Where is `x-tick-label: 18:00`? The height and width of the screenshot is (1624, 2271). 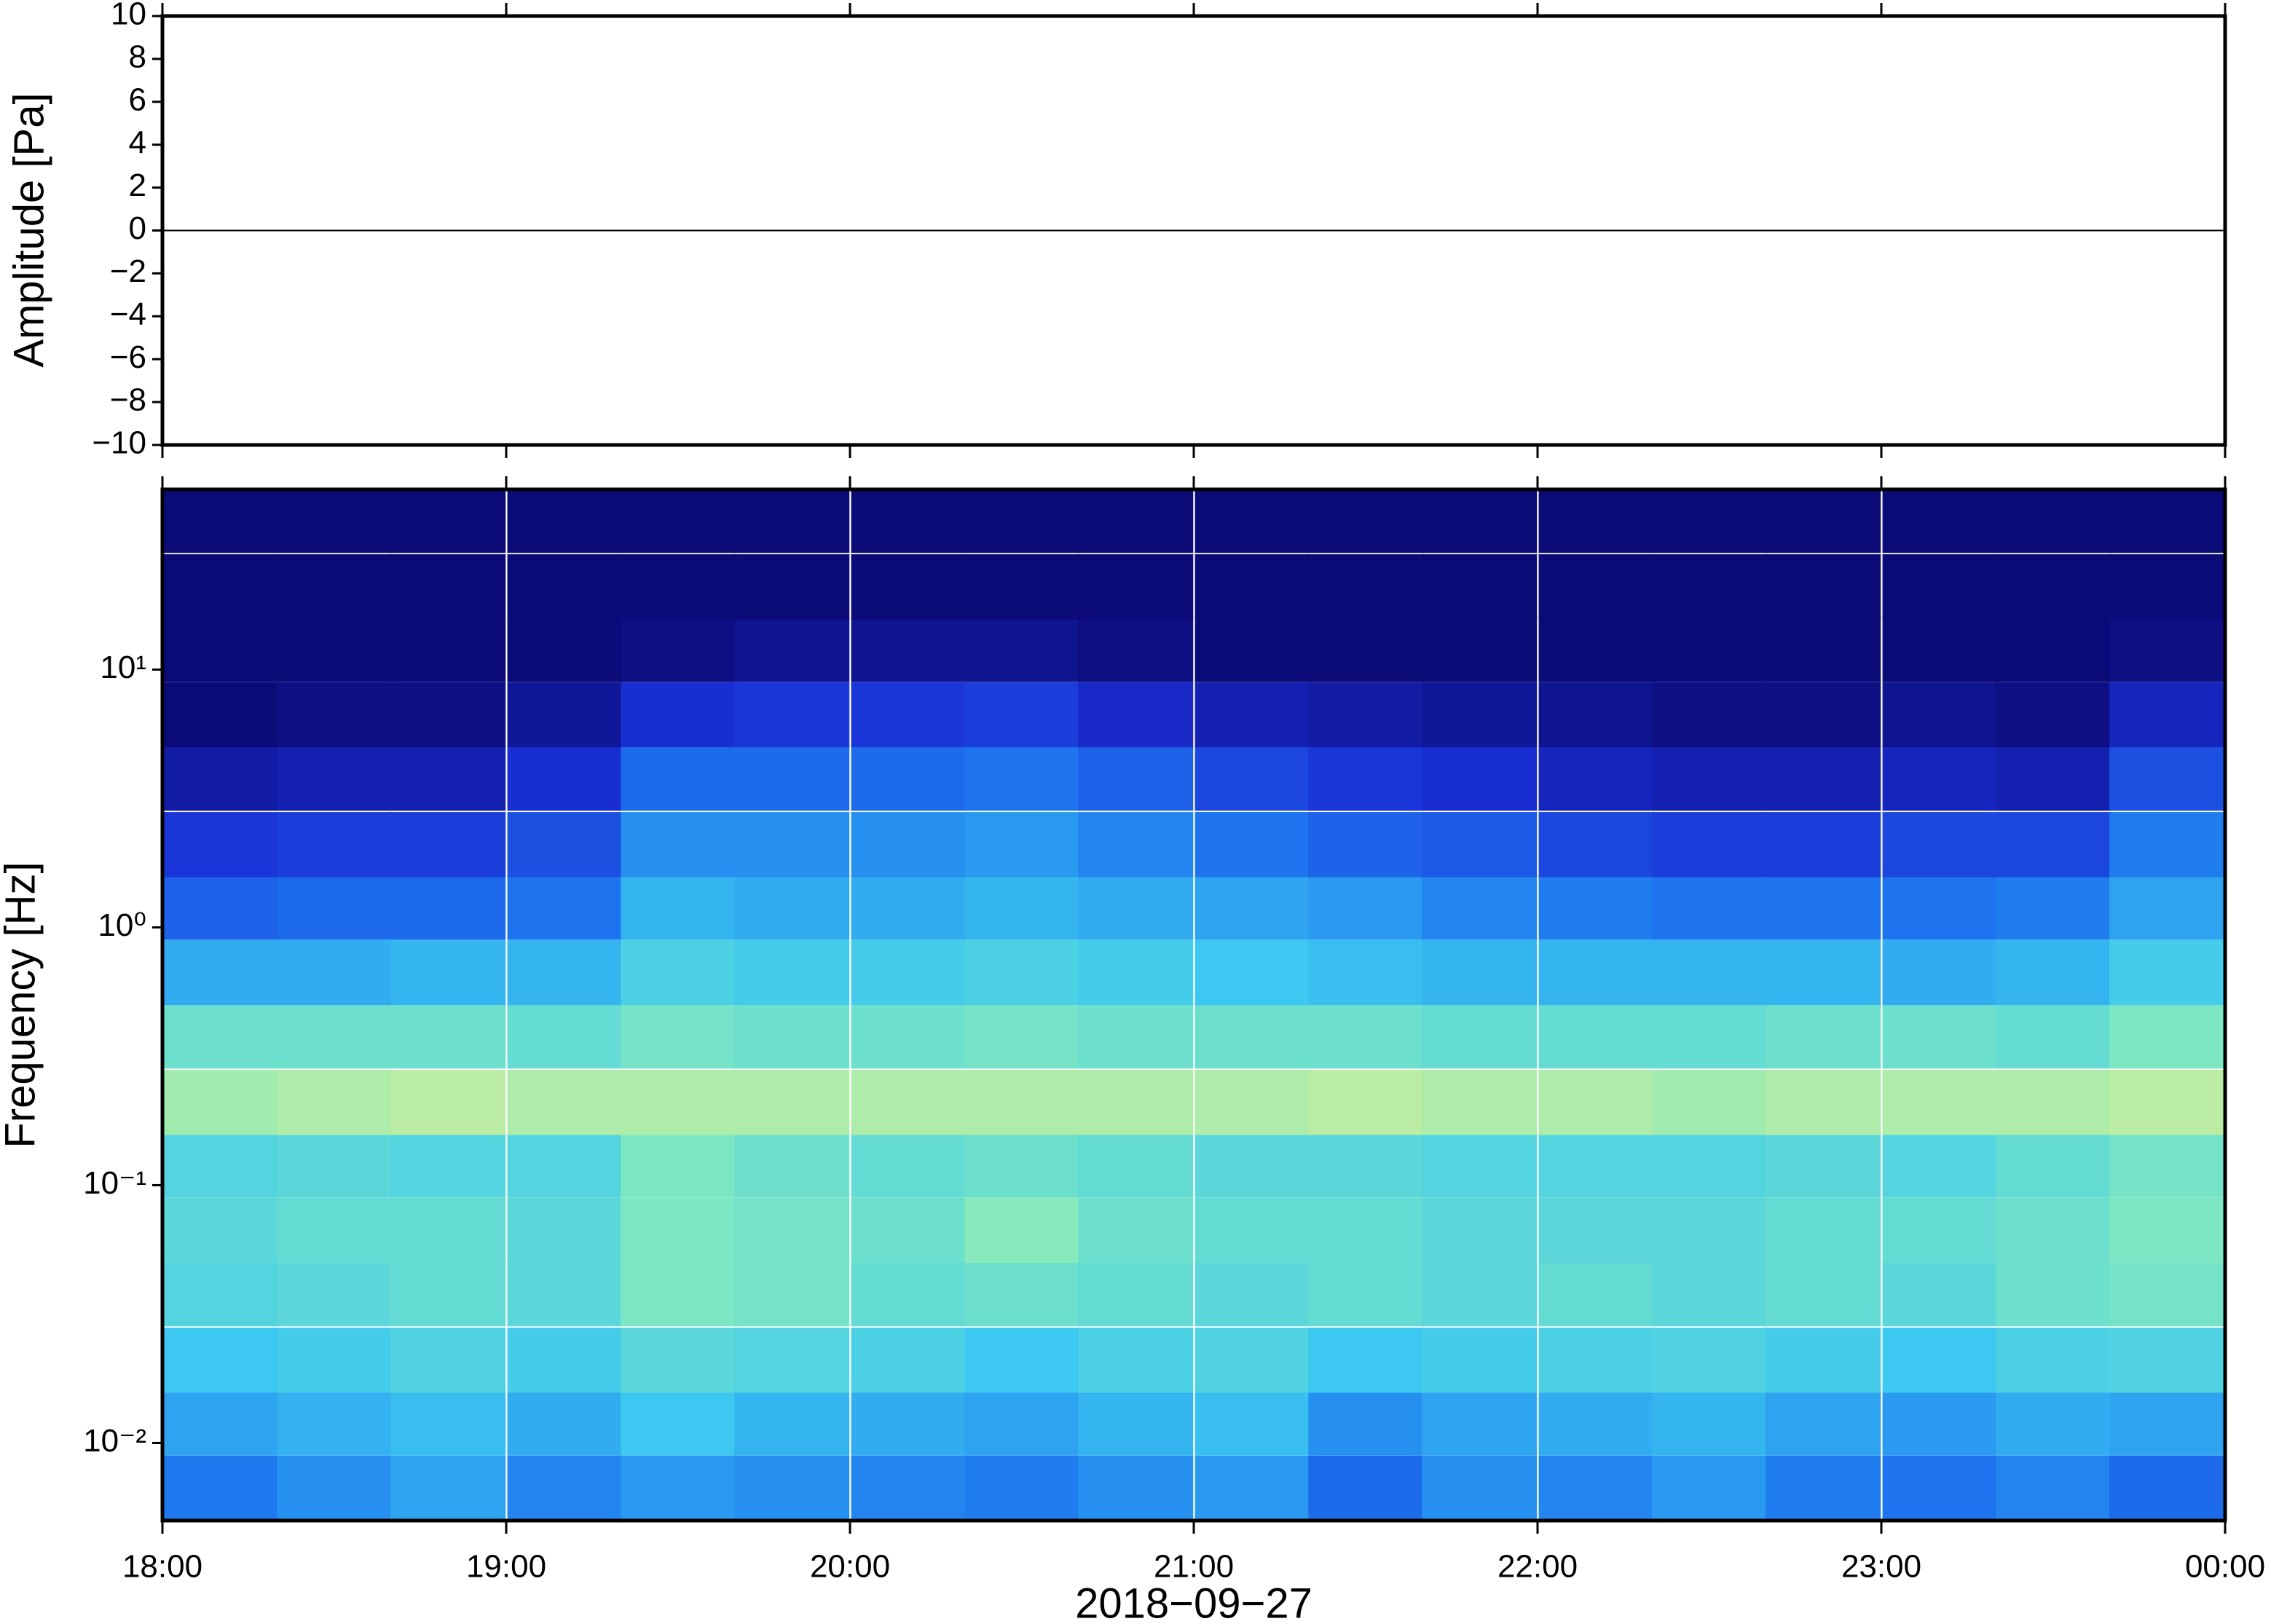
x-tick-label: 18:00 is located at coordinates (162, 1567).